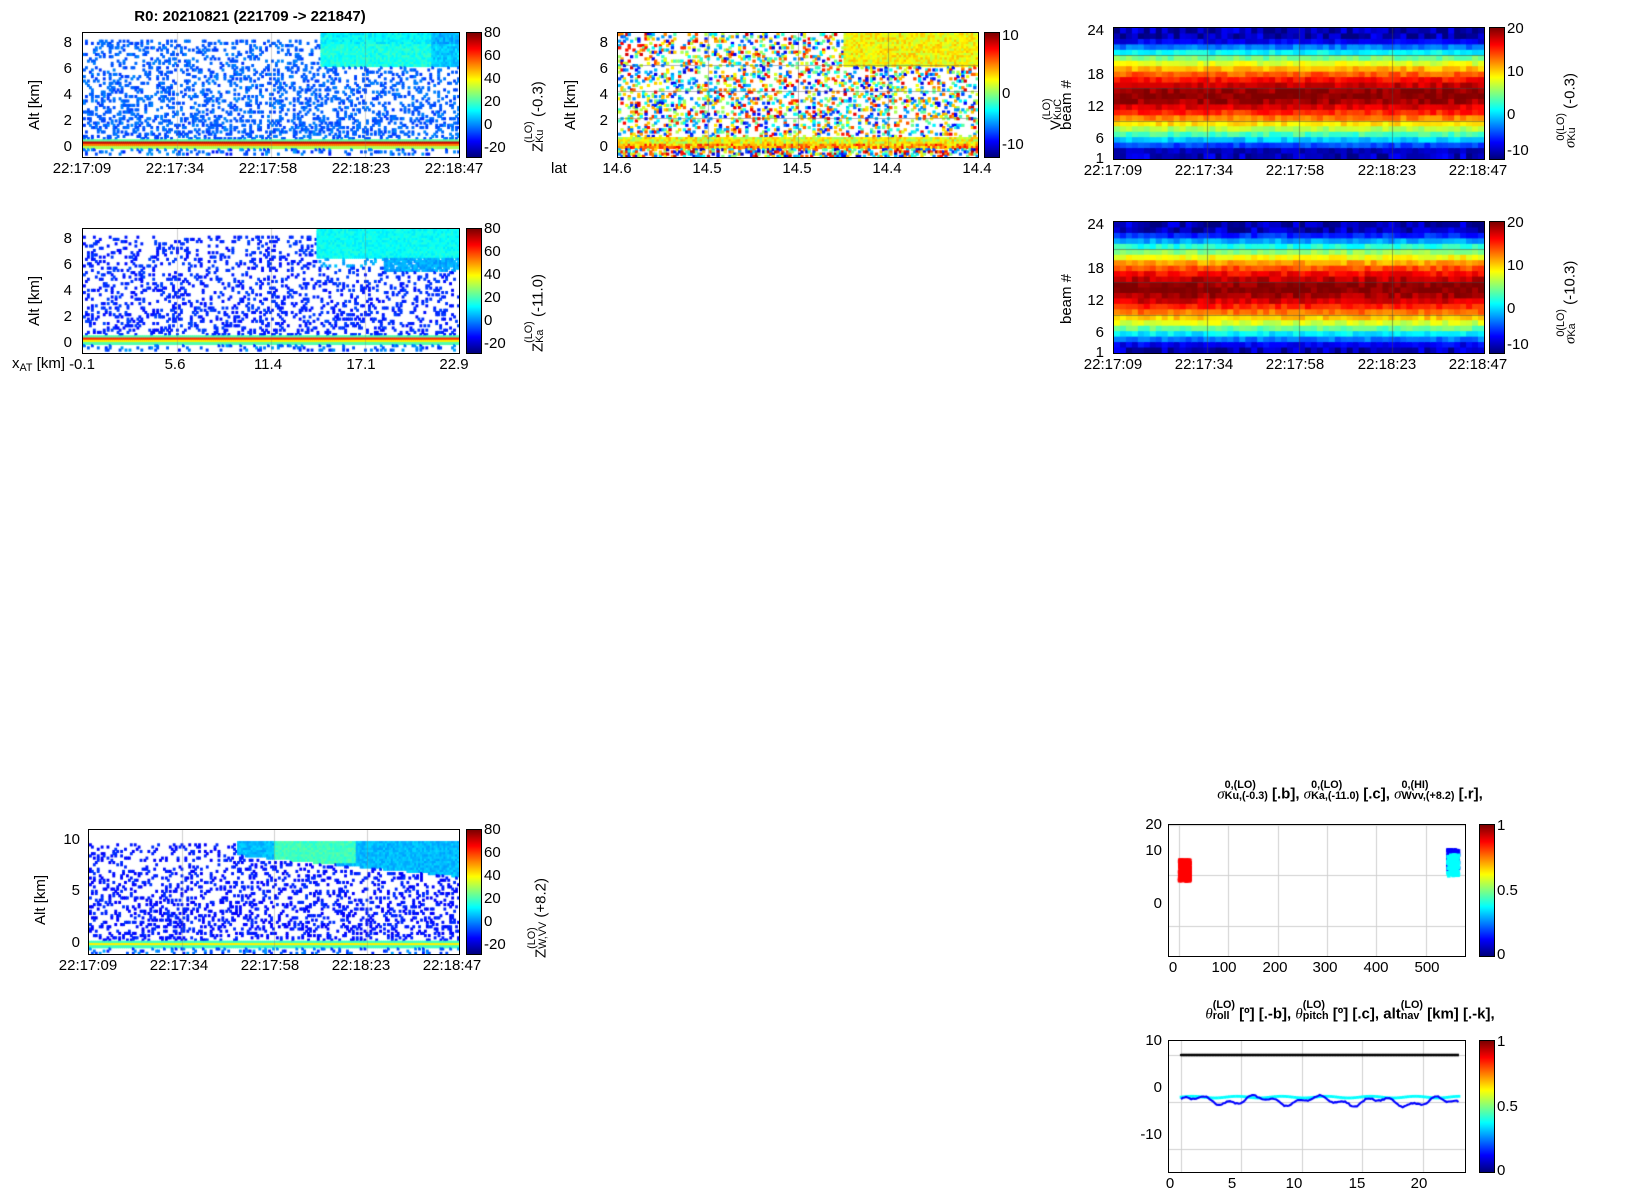 Image resolution: width=1650 pixels, height=1200 pixels. What do you see at coordinates (492, 898) in the screenshot?
I see `zwvv-cbtick: 20` at bounding box center [492, 898].